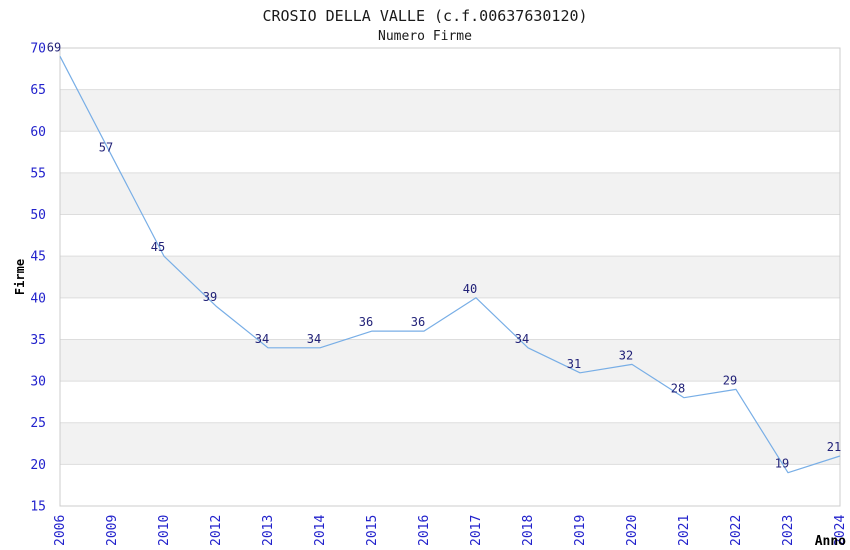  What do you see at coordinates (38, 132) in the screenshot?
I see `y-axis-tick-label: 60` at bounding box center [38, 132].